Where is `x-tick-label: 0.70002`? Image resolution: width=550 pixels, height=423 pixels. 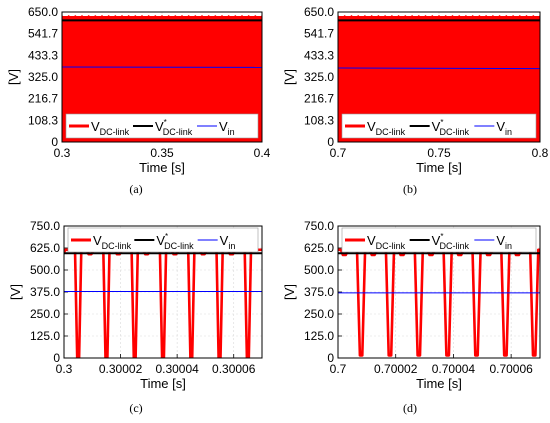 x-tick-label: 0.70002 is located at coordinates (396, 369).